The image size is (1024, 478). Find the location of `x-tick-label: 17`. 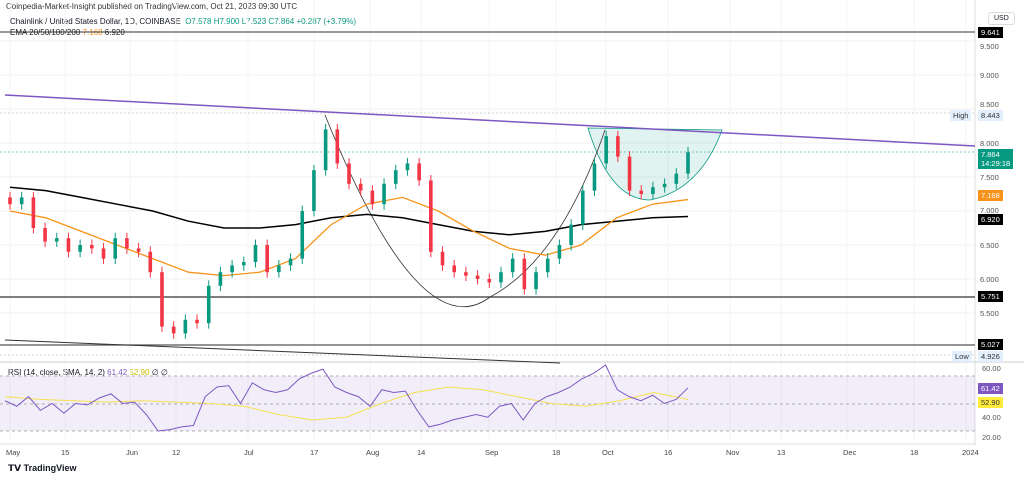

x-tick-label: 17 is located at coordinates (314, 452).